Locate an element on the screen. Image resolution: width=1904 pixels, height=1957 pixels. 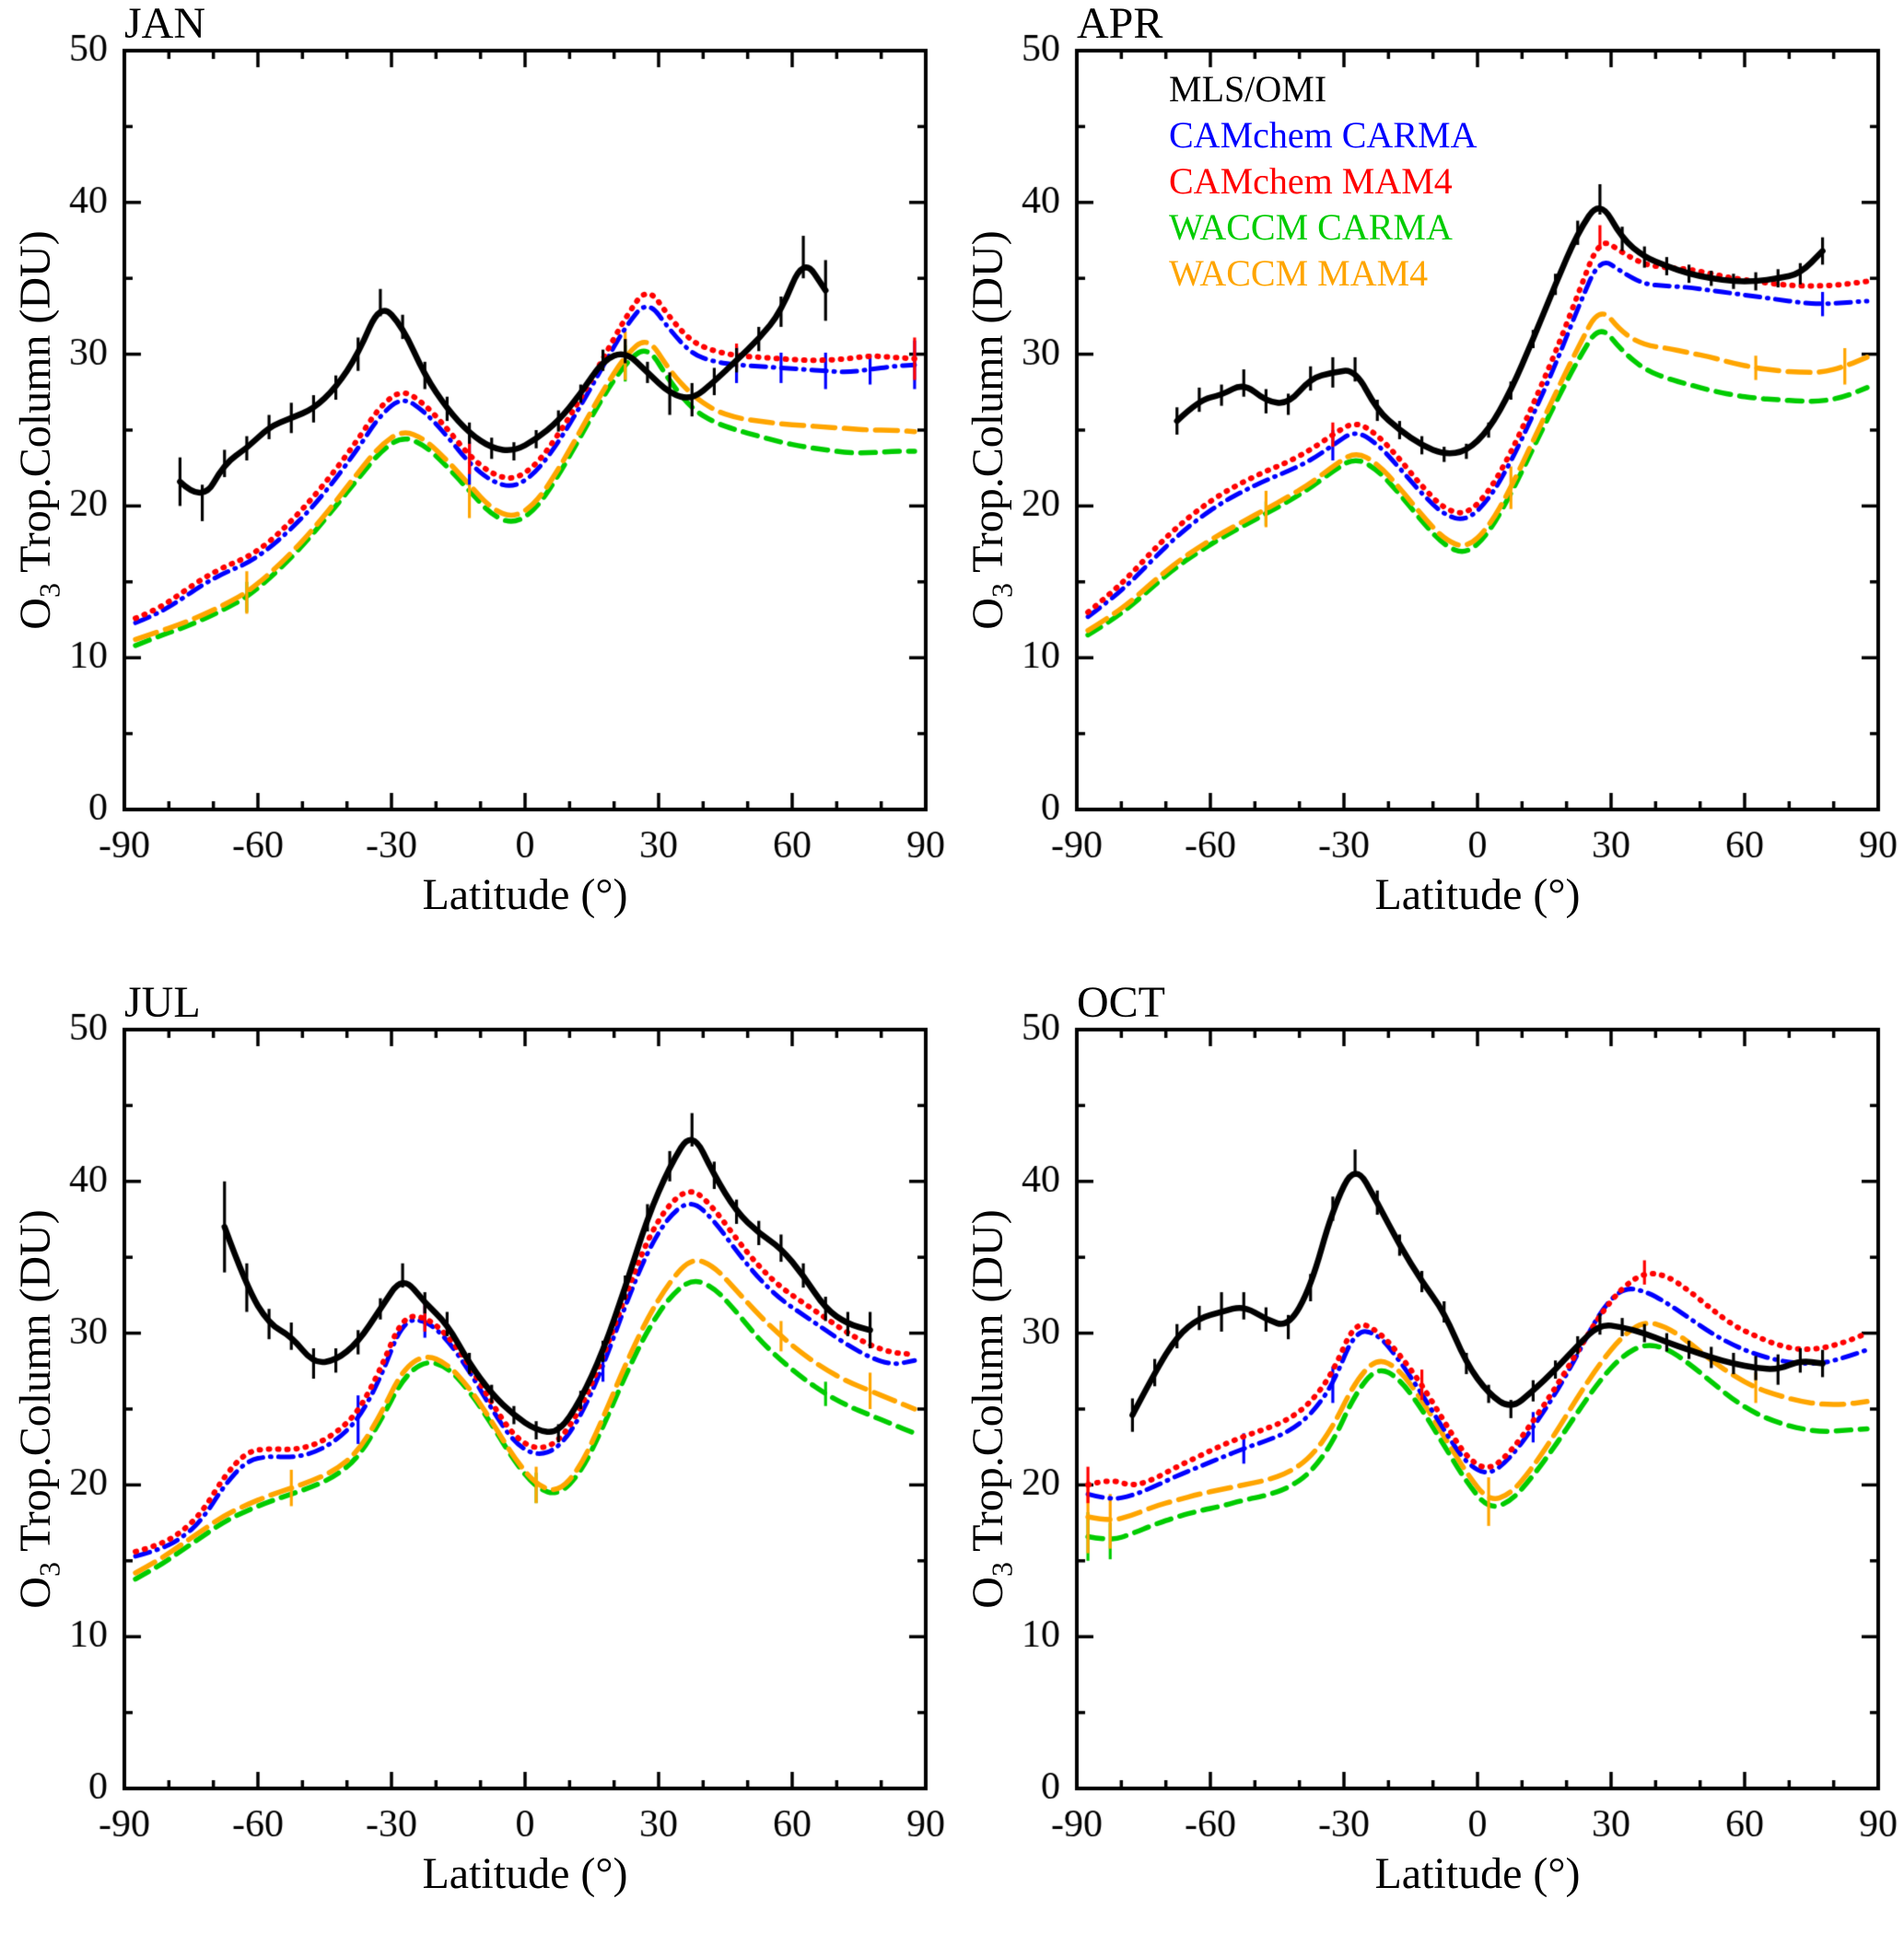
legend-item-mls-omi: MLS/OMI is located at coordinates (1248, 89).